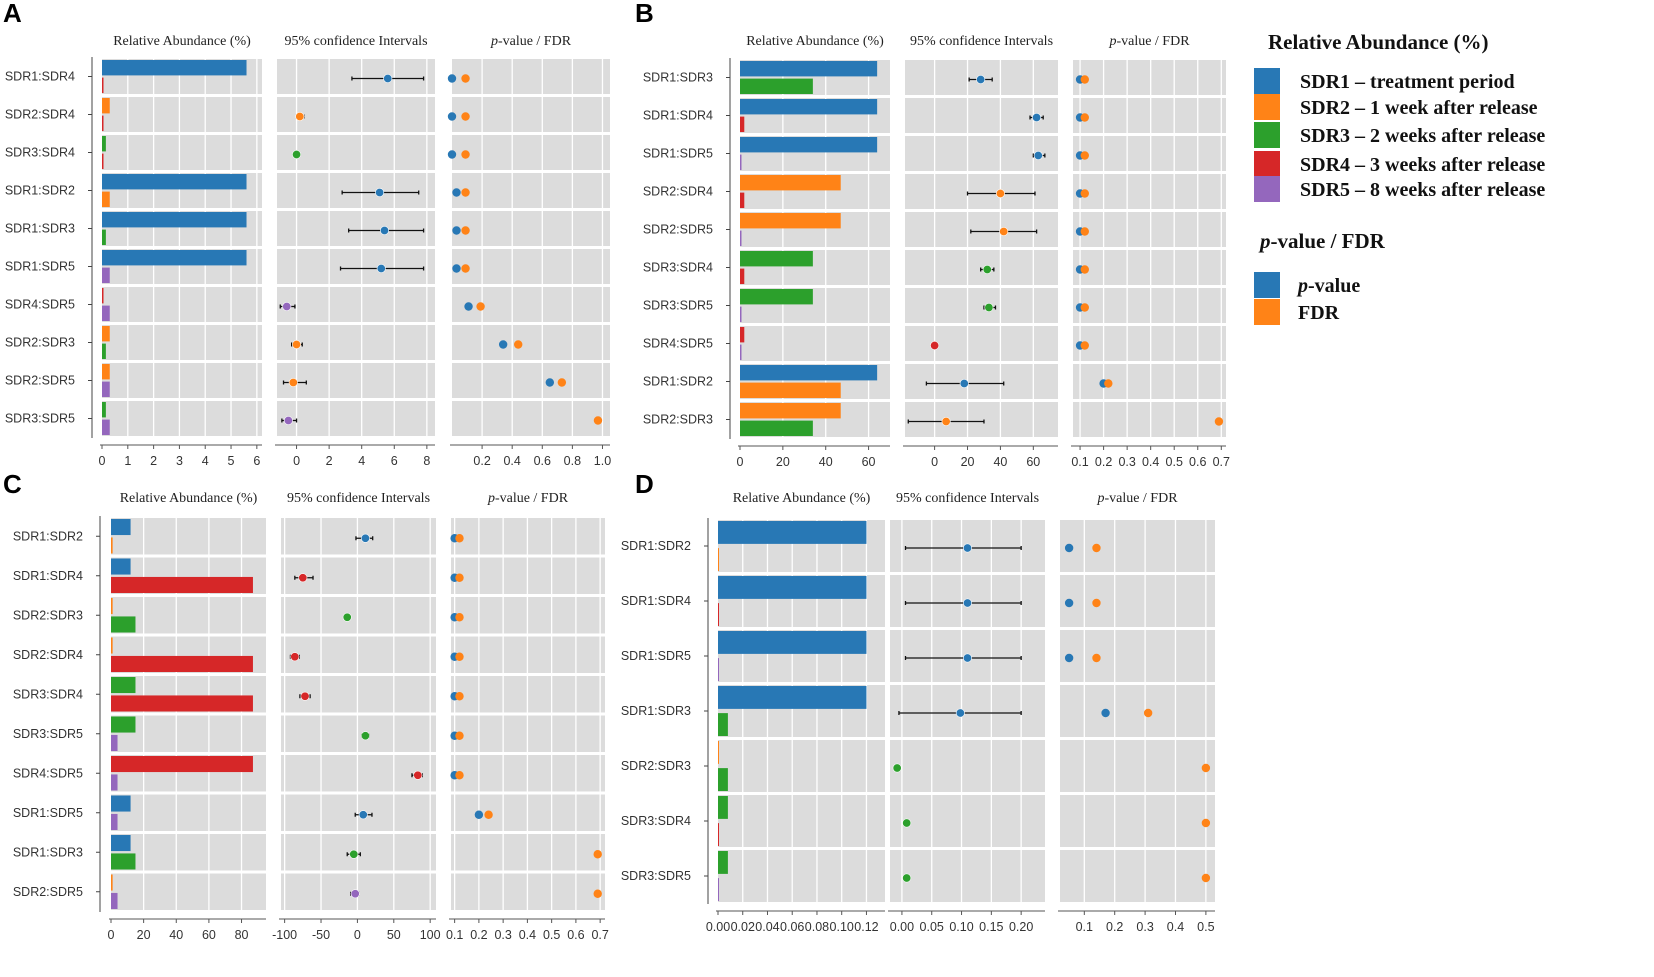  What do you see at coordinates (1319, 313) in the screenshot?
I see `legend-label-rest: FDR` at bounding box center [1319, 313].